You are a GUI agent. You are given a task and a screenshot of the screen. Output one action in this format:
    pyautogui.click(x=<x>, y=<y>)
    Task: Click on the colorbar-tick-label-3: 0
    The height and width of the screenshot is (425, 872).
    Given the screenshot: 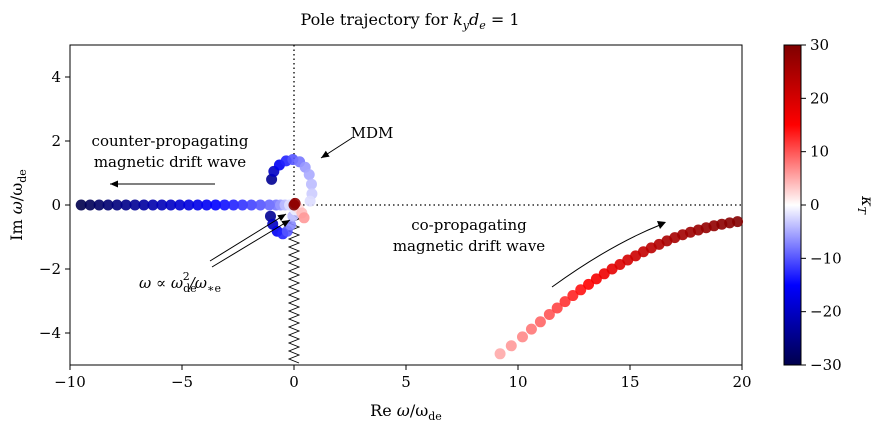 What is the action you would take?
    pyautogui.click(x=815, y=205)
    